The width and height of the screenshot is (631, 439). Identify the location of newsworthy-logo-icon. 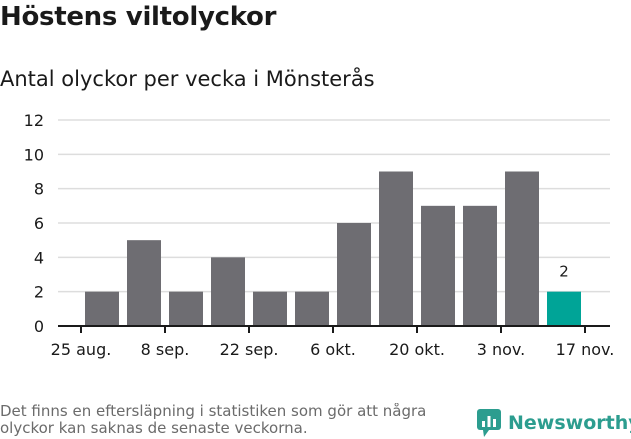
(489, 423).